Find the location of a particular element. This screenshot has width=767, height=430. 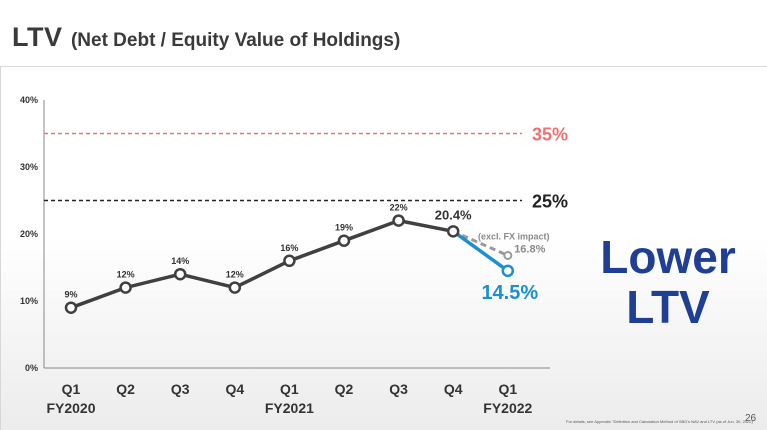

ltv-latest-data-label: 14.5% is located at coordinates (509, 293).